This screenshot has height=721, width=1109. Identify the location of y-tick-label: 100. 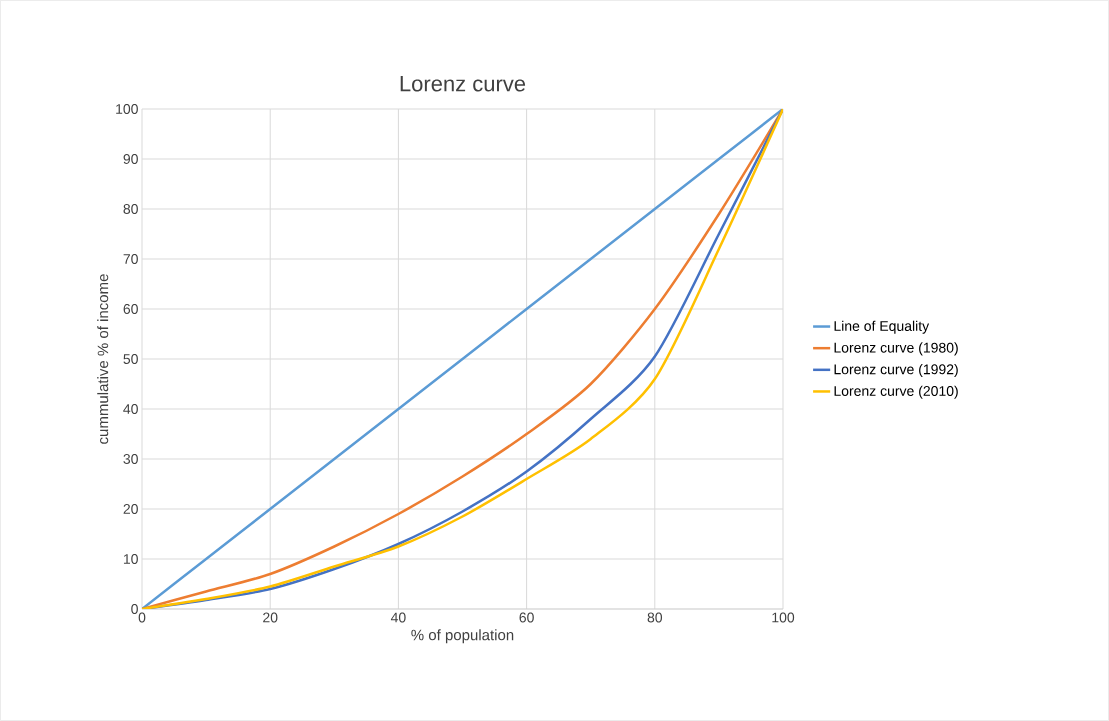
(127, 109).